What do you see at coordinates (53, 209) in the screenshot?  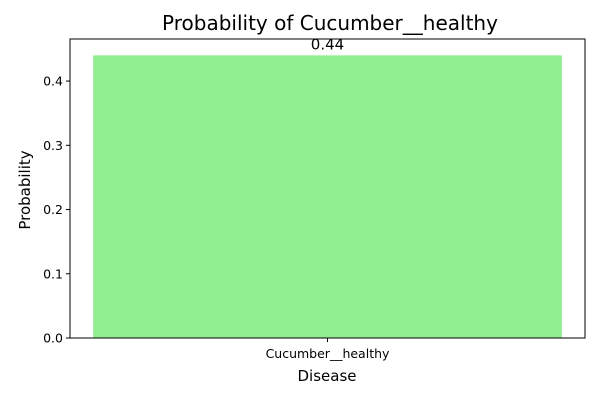 I see `y-tick-label: 0.2` at bounding box center [53, 209].